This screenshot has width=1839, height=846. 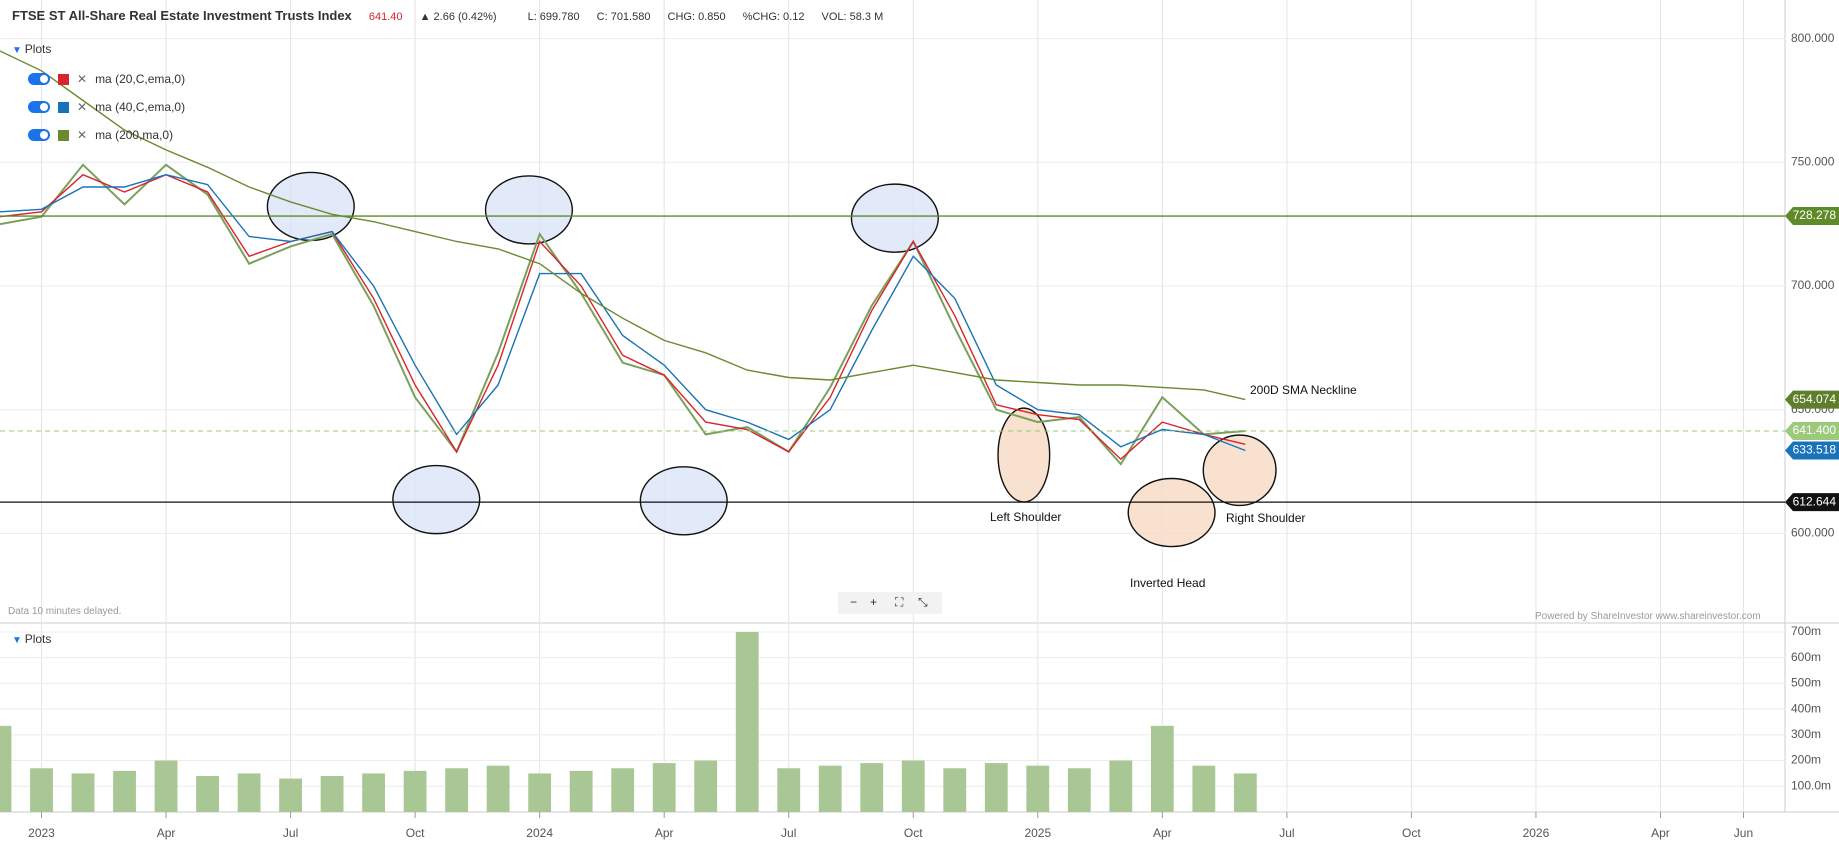 I want to click on x-tick-label: 2026, so click(x=1536, y=833).